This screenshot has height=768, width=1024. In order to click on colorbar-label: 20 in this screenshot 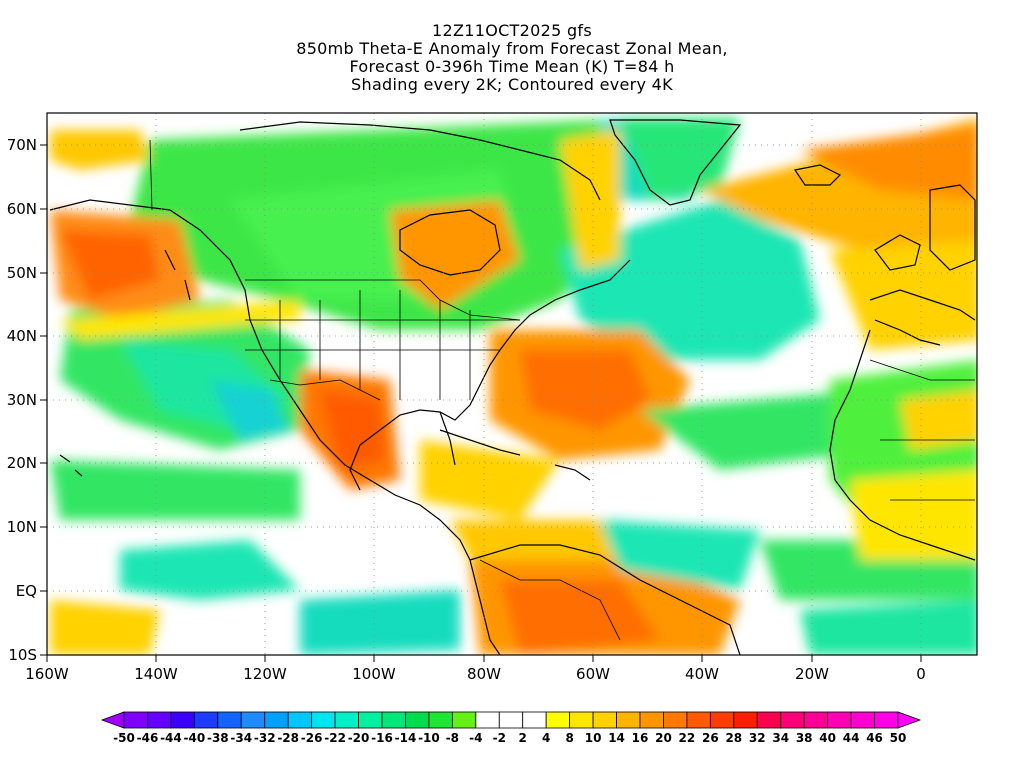, I will do `click(663, 738)`.